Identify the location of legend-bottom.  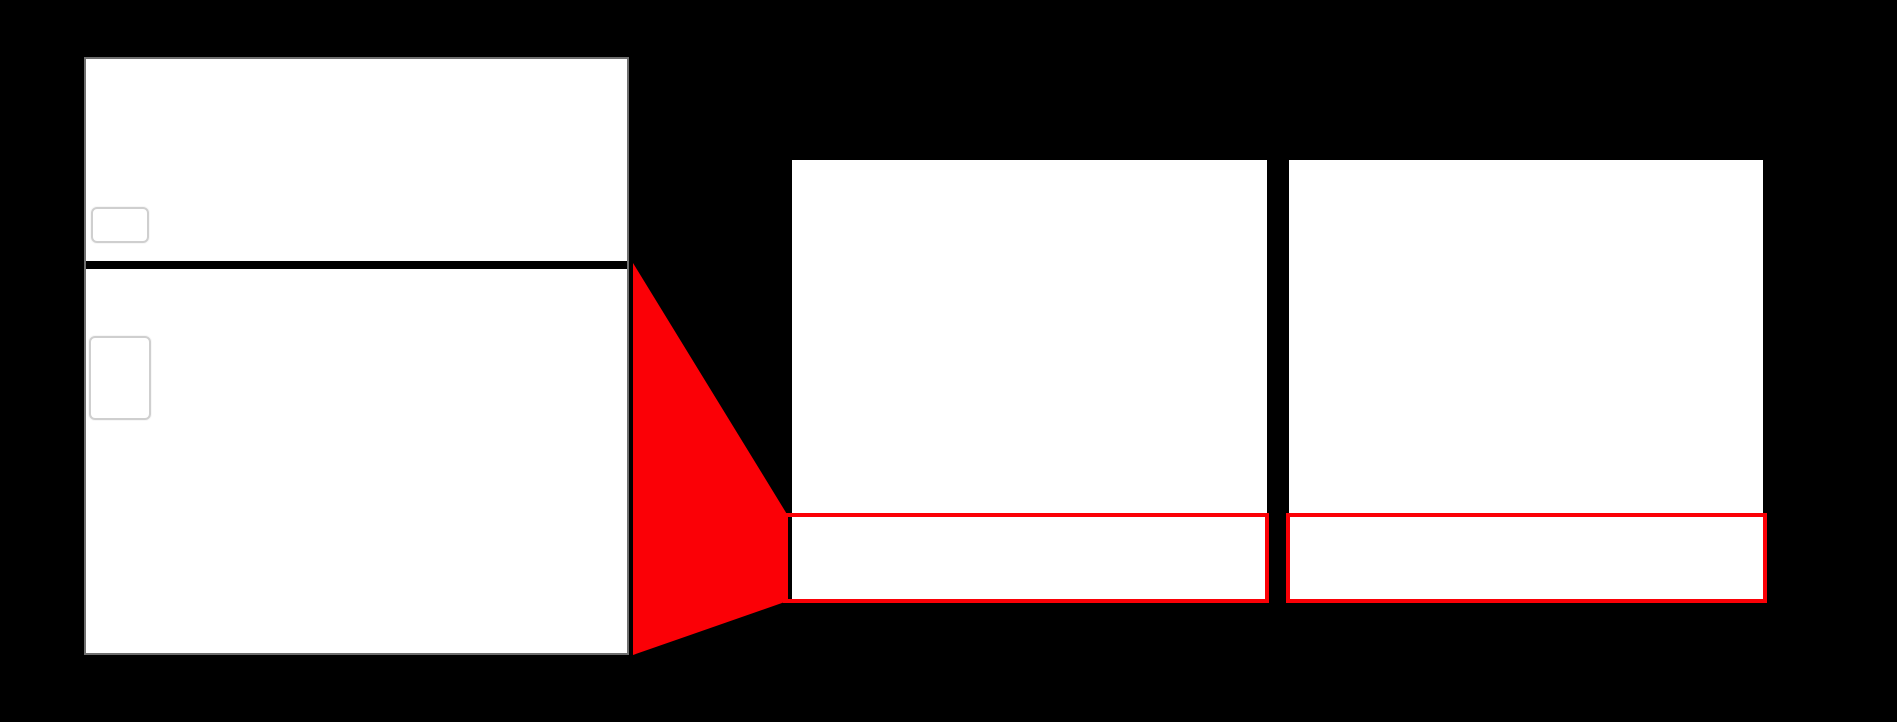
(120, 378).